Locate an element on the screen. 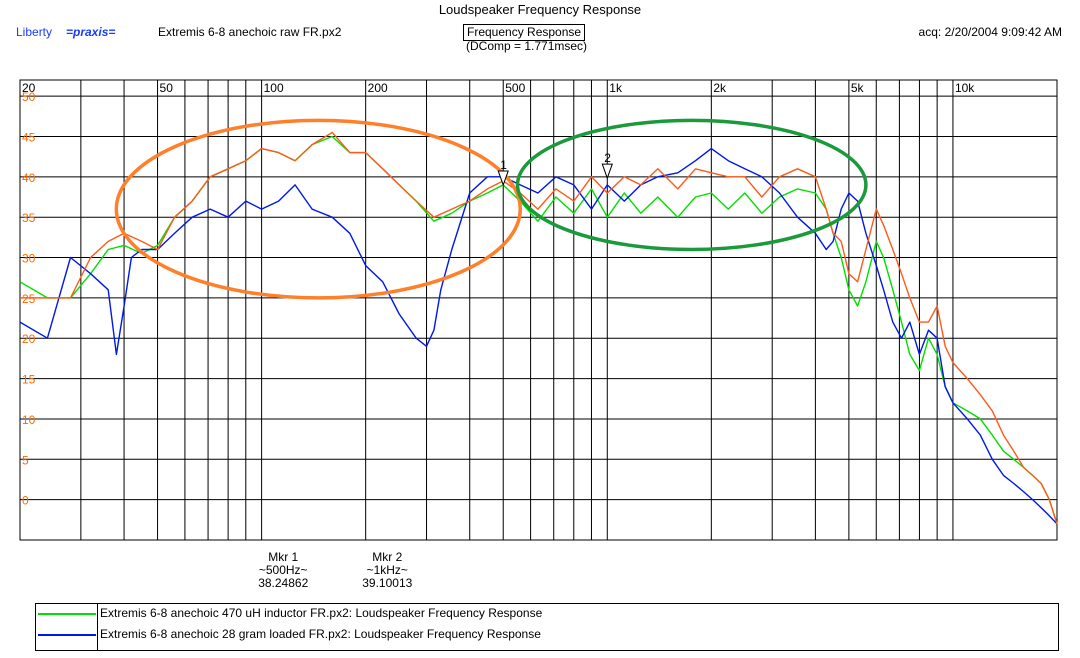 Image resolution: width=1080 pixels, height=658 pixels. x-tick-label: 500 is located at coordinates (515, 88).